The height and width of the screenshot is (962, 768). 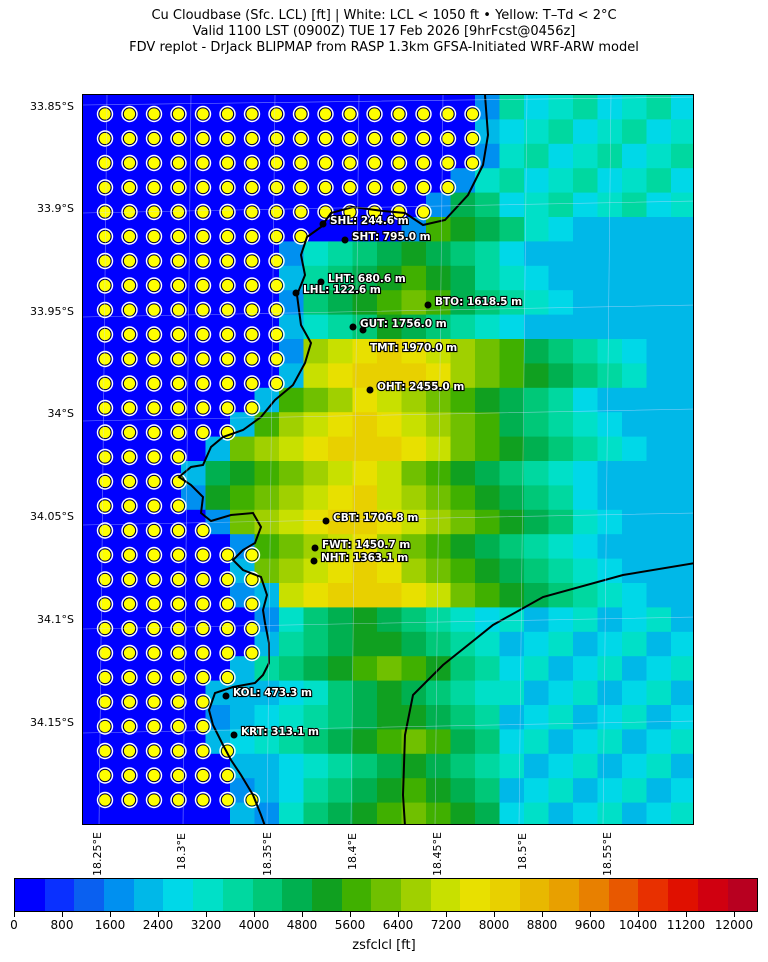 What do you see at coordinates (267, 693) in the screenshot?
I see `site-kol: KOL: 473.3 m` at bounding box center [267, 693].